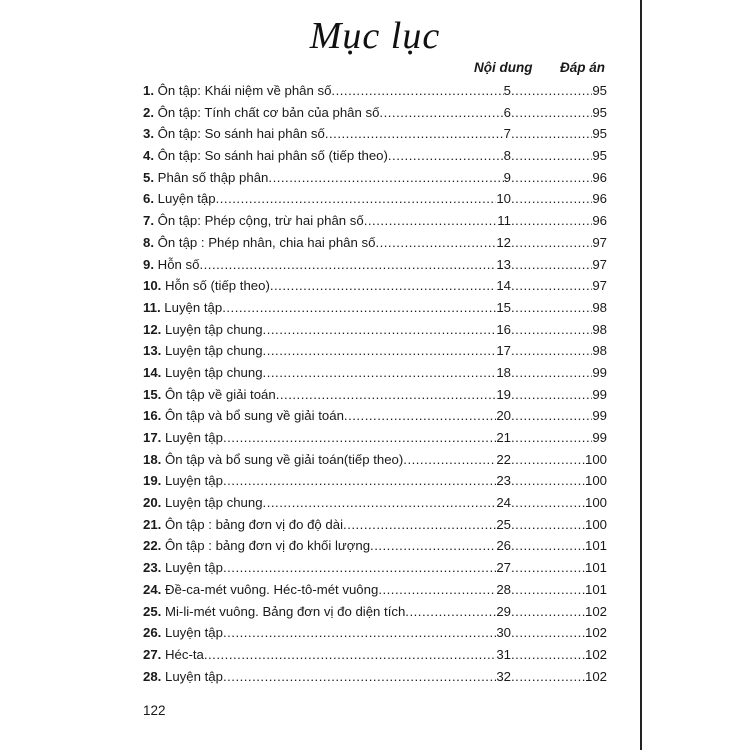  Describe the element at coordinates (503, 67) in the screenshot. I see `column-header-content: Nội dung` at that location.